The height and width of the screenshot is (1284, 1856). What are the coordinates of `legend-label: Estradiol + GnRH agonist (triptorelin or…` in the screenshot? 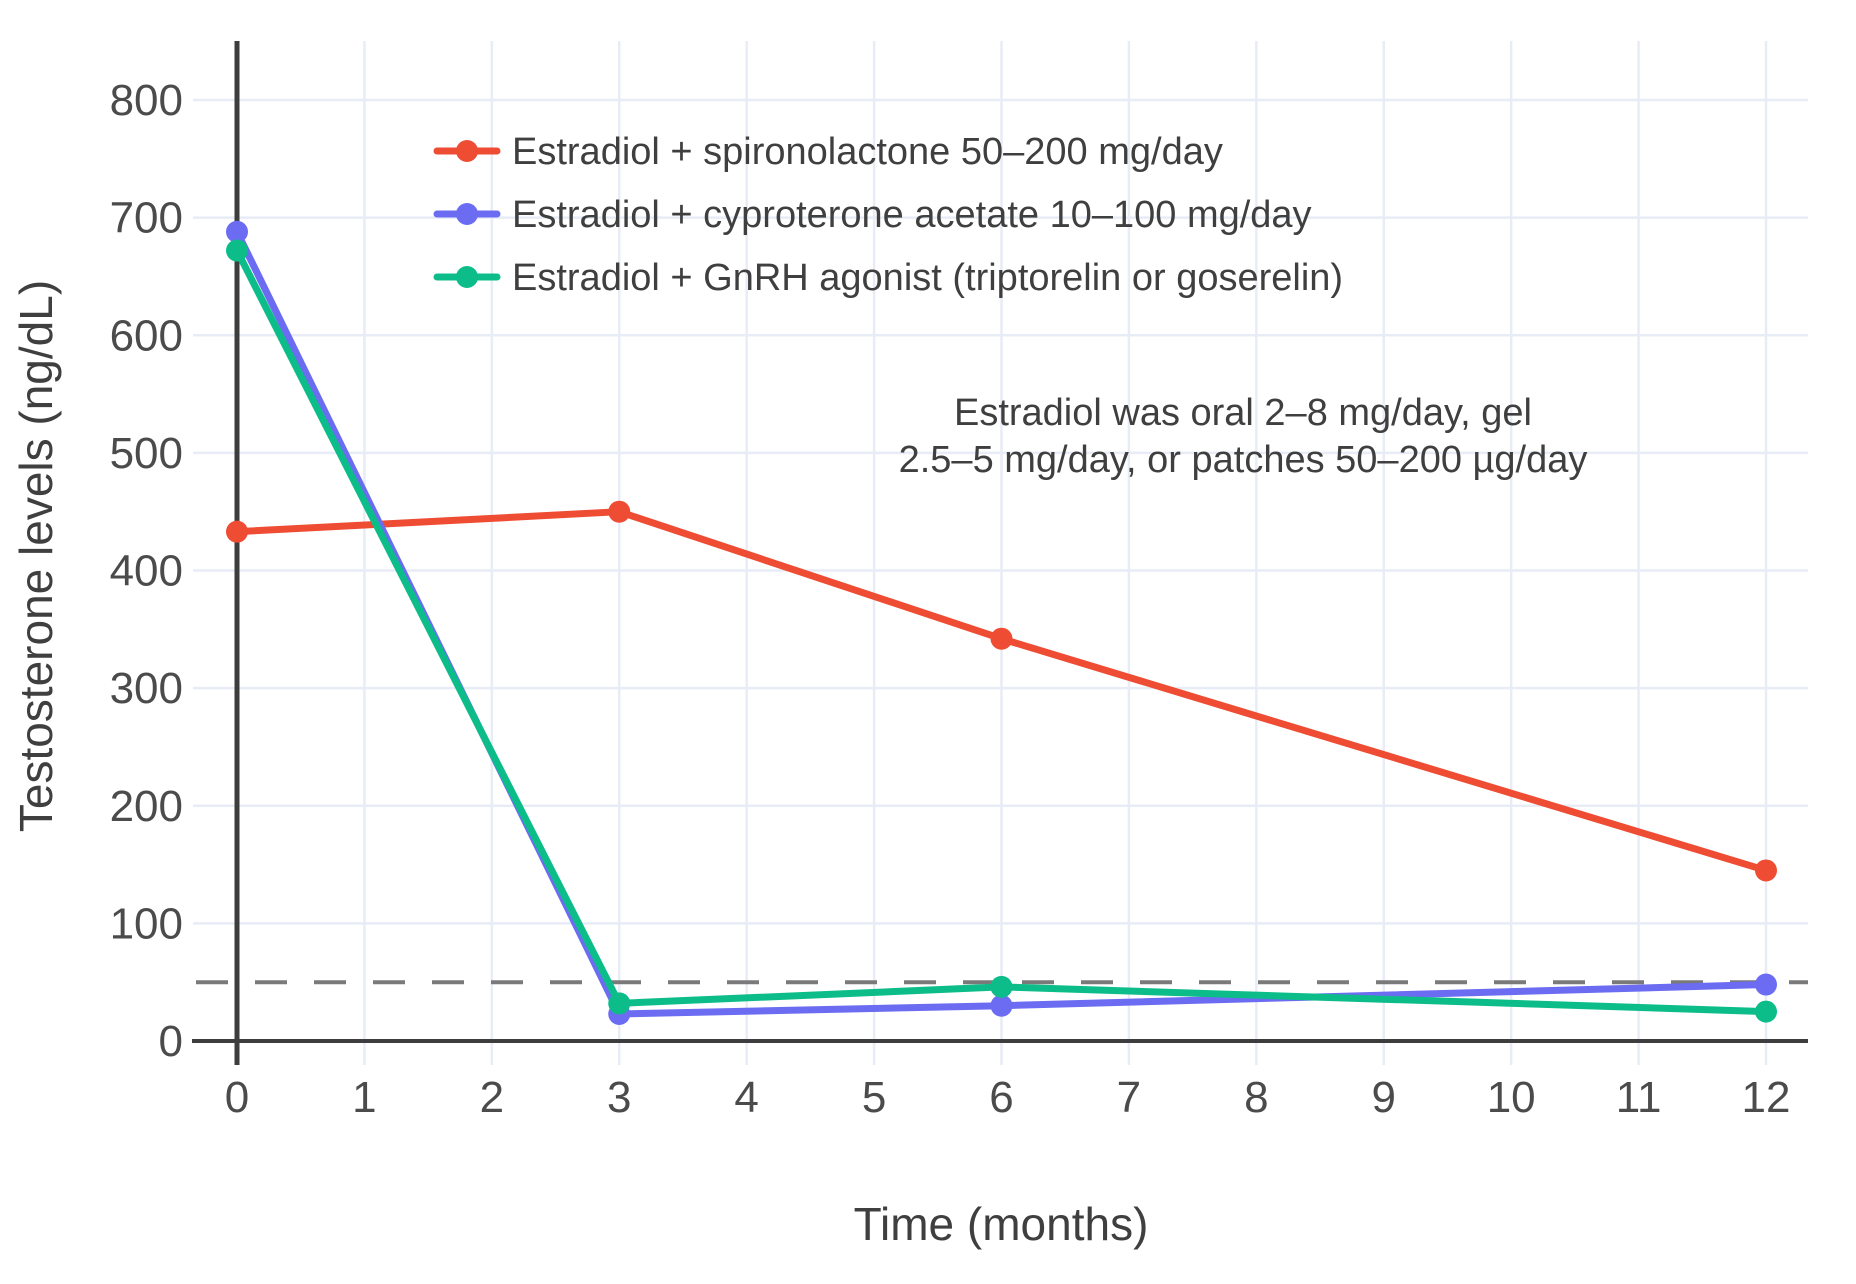 It's located at (927, 278).